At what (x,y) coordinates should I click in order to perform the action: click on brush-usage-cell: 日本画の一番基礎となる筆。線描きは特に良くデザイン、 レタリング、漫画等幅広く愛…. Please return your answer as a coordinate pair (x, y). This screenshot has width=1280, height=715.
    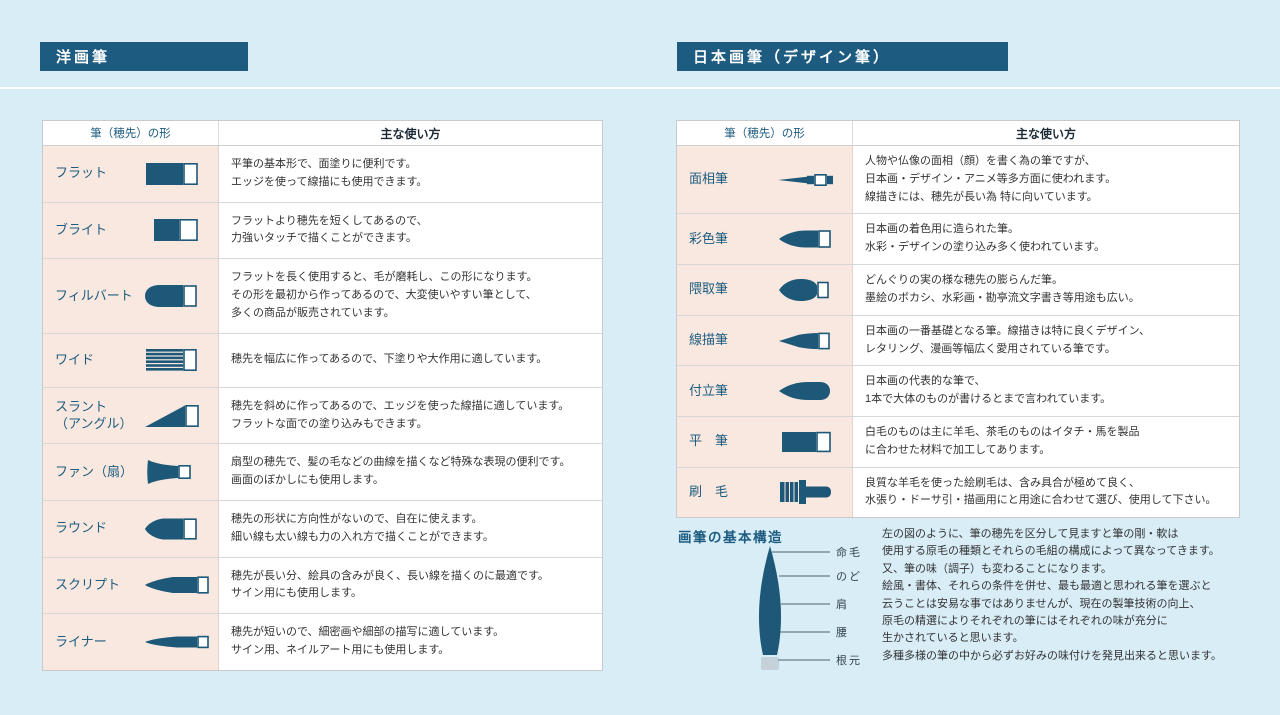
    Looking at the image, I should click on (1046, 341).